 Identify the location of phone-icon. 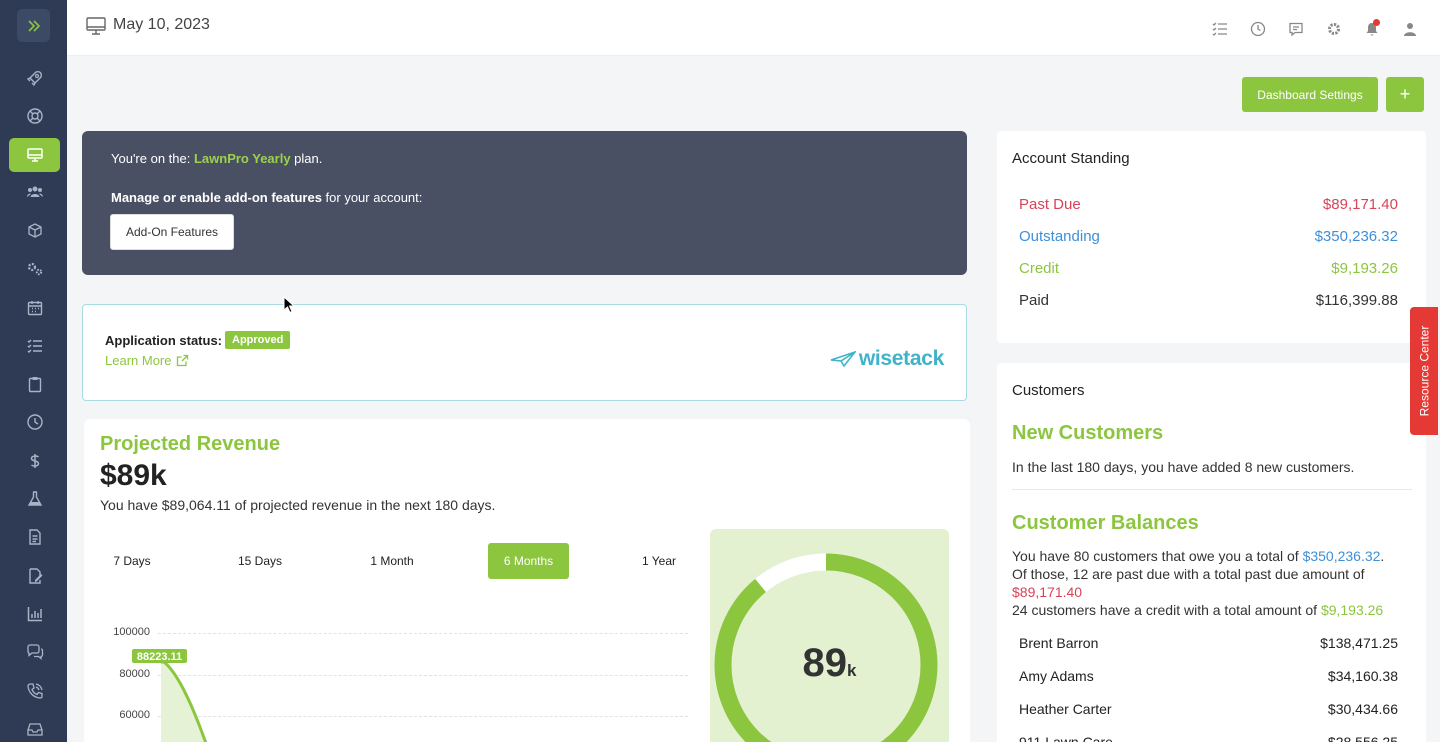
(34, 691).